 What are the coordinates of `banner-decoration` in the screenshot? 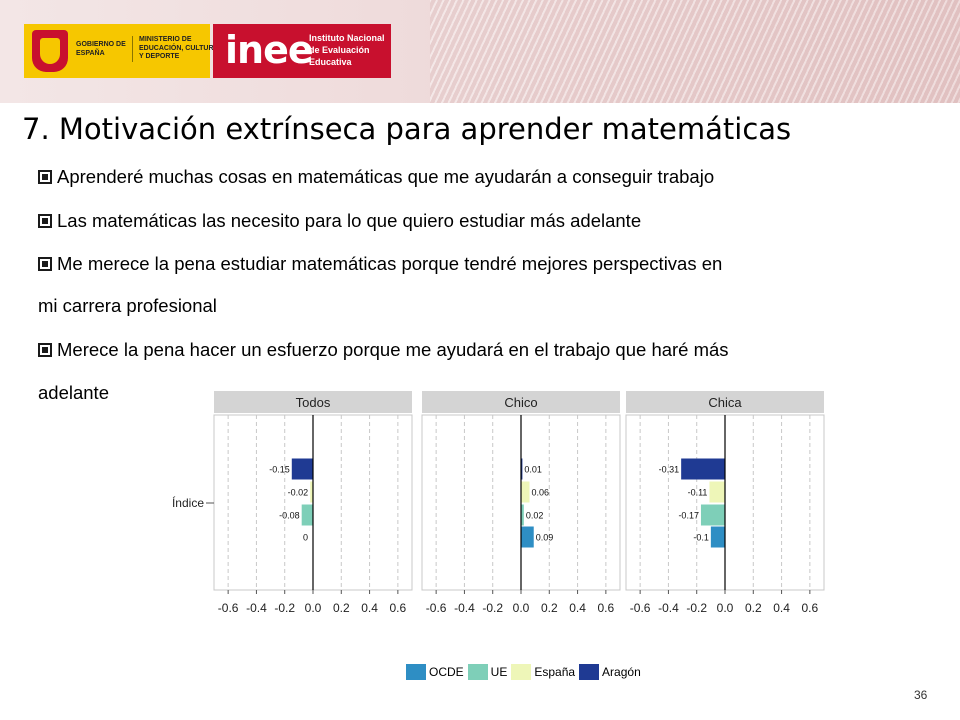 It's located at (695, 51).